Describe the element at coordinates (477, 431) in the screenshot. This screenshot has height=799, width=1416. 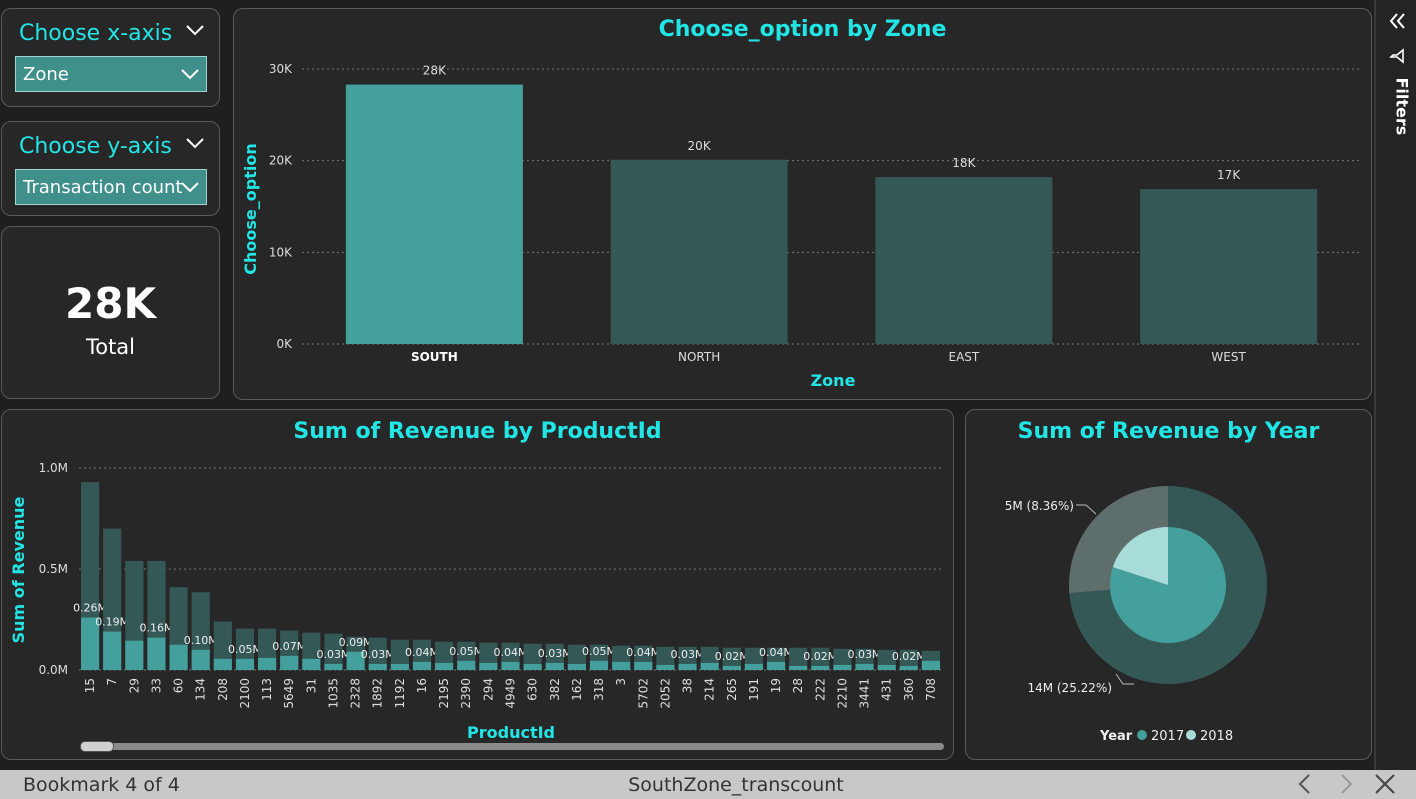
I see `product-chart-title: Sum of Revenue by ProductId` at that location.